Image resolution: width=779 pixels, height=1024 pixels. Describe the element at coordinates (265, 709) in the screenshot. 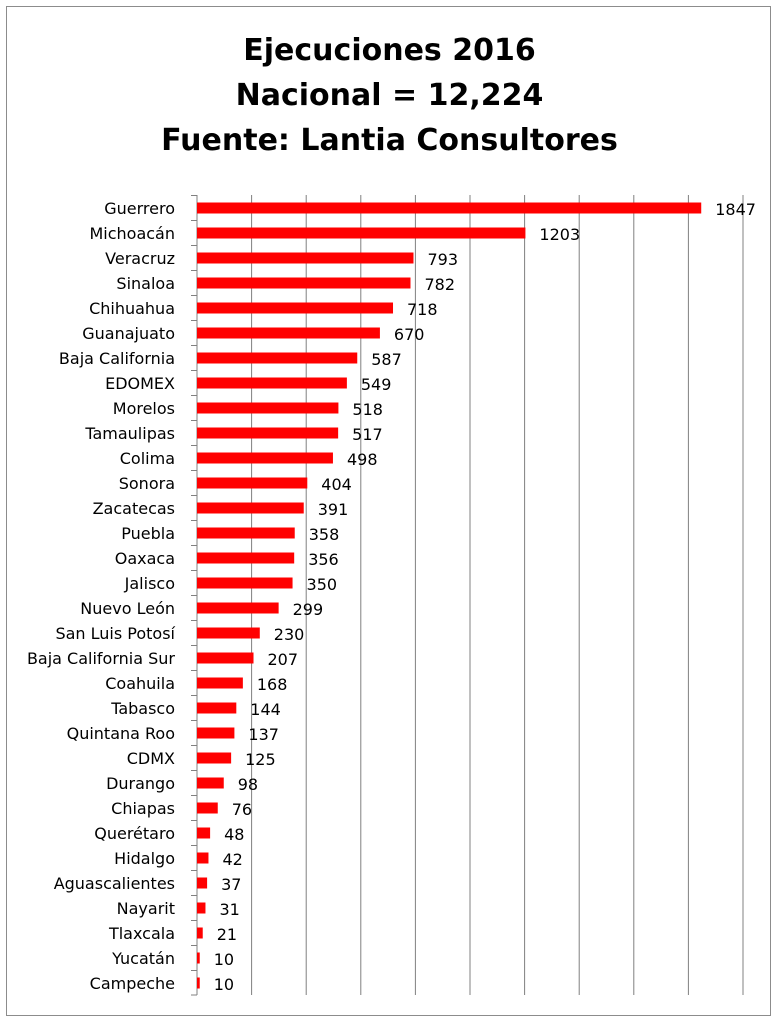

I see `value-label: 144` at that location.